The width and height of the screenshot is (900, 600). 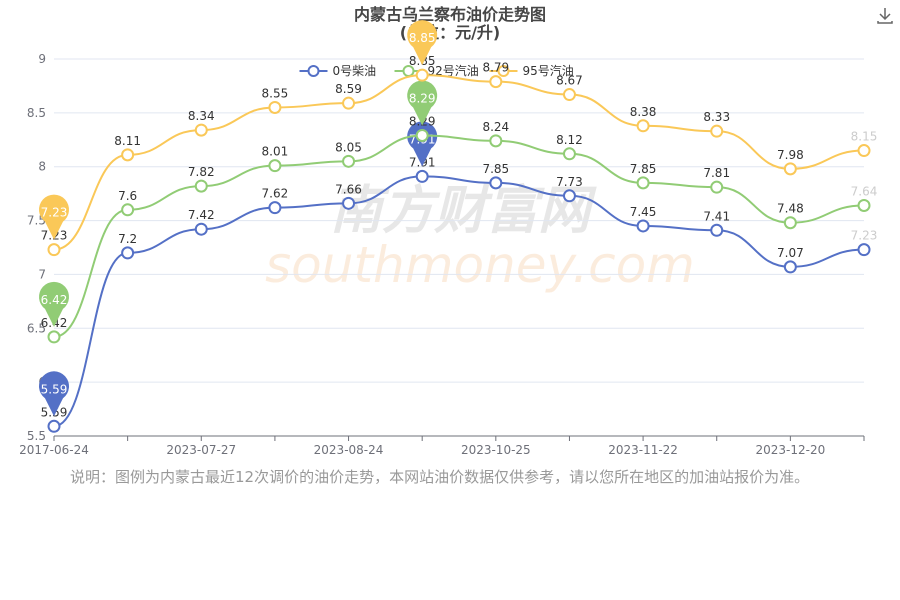 I want to click on pin-label: 7.23, so click(x=54, y=213).